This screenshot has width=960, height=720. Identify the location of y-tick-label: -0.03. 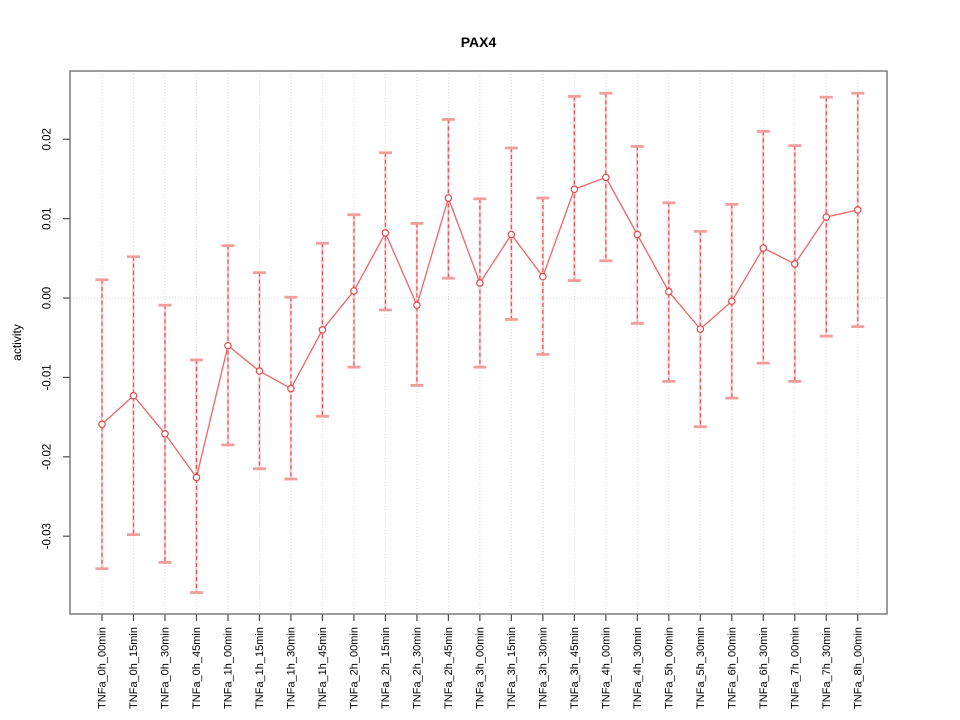
(48, 536).